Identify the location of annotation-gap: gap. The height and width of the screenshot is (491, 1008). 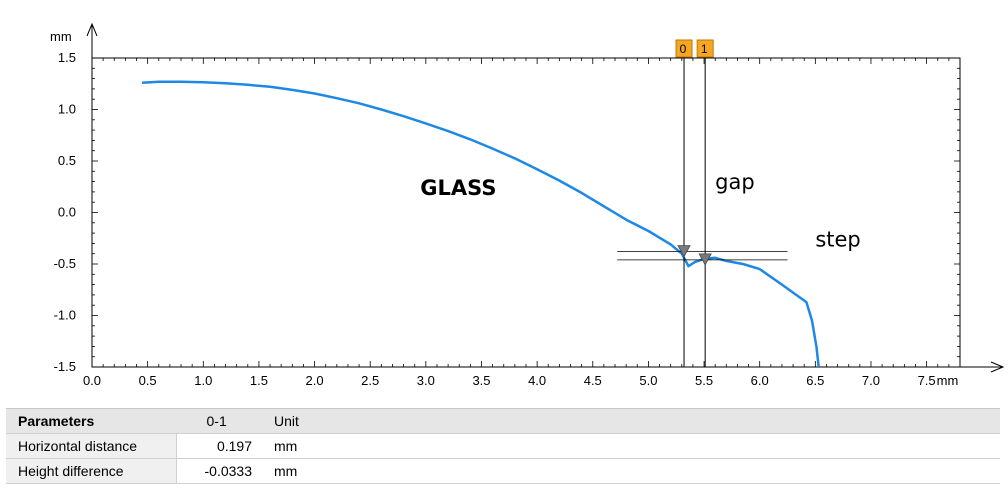
(735, 182).